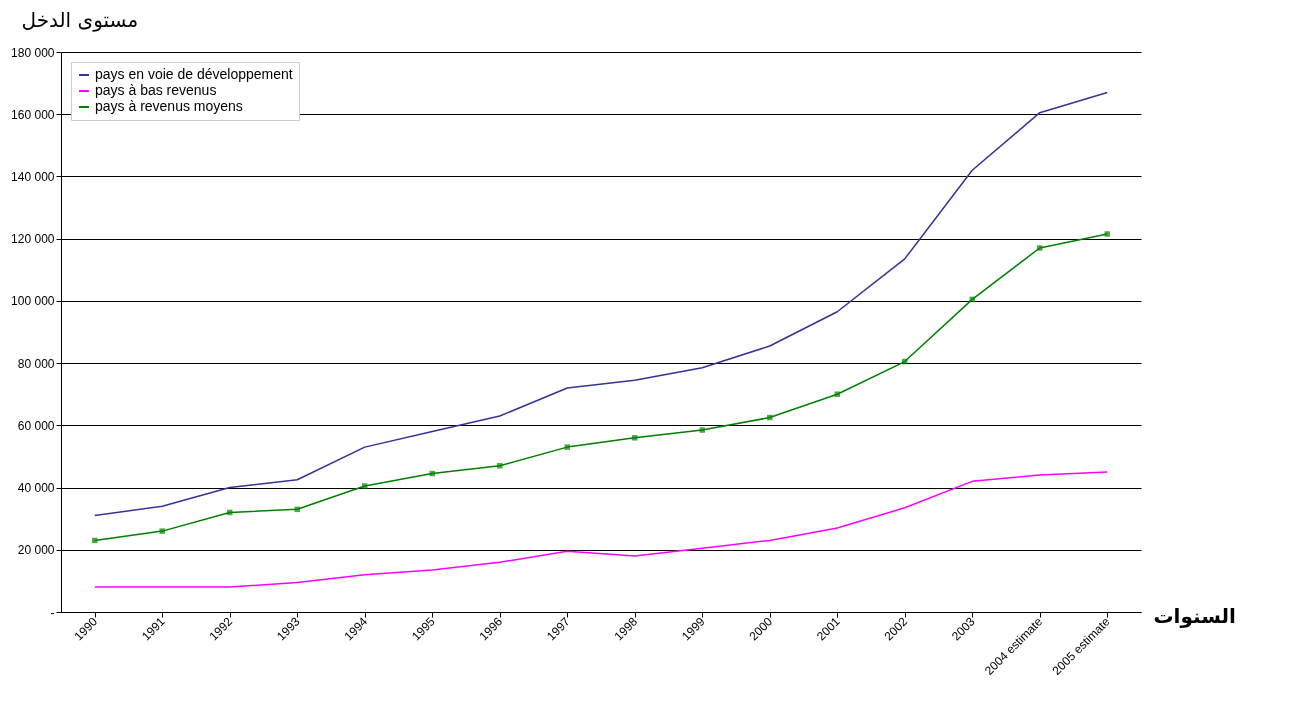  I want to click on y-tick-label: 60 000, so click(36, 425).